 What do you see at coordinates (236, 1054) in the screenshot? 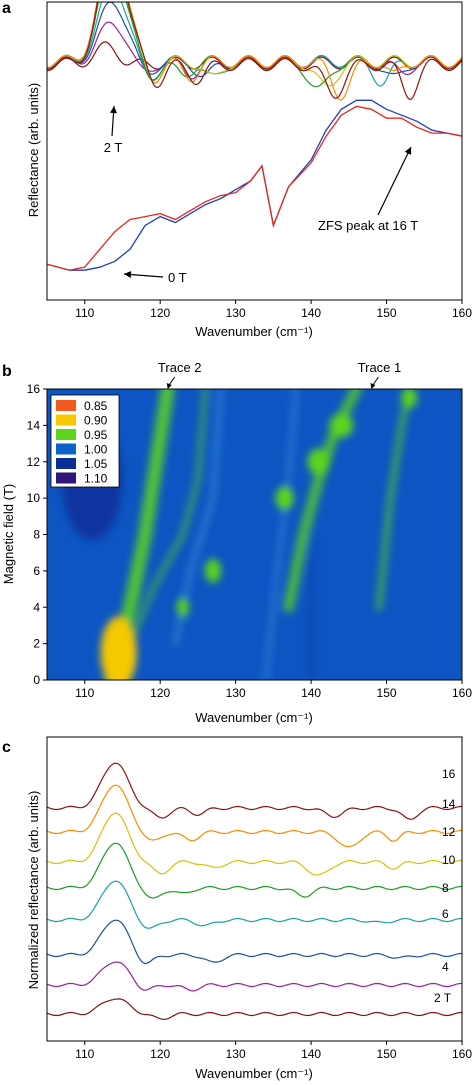
I see `chart-c-xtick-label: 130` at bounding box center [236, 1054].